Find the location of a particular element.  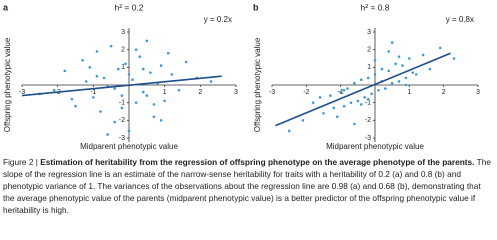

panel-label: a is located at coordinates (6, 7).